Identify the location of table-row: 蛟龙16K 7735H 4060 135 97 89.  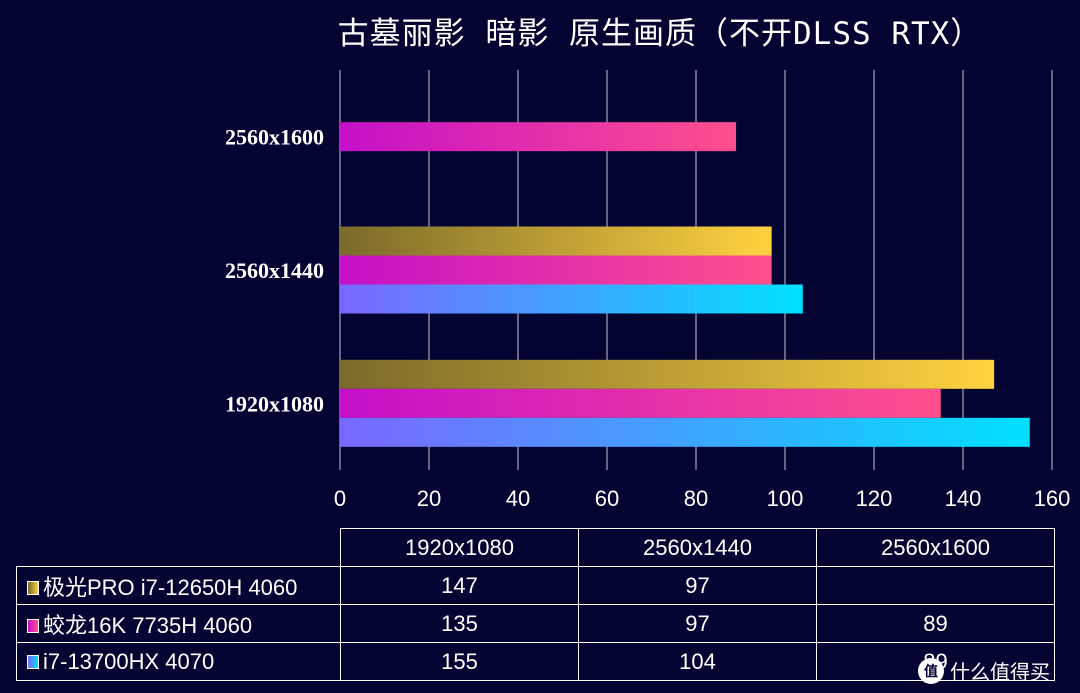
(535, 623).